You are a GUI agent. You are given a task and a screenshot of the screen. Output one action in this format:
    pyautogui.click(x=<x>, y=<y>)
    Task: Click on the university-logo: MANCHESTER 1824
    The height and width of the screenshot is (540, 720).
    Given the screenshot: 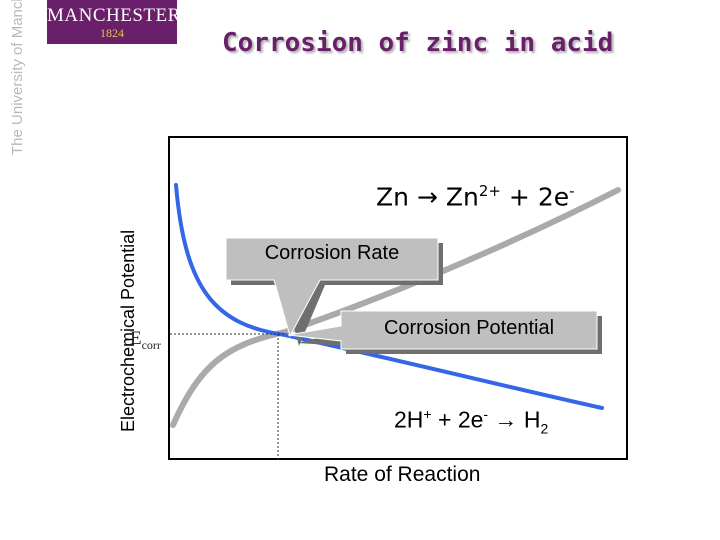 What is the action you would take?
    pyautogui.click(x=114, y=22)
    